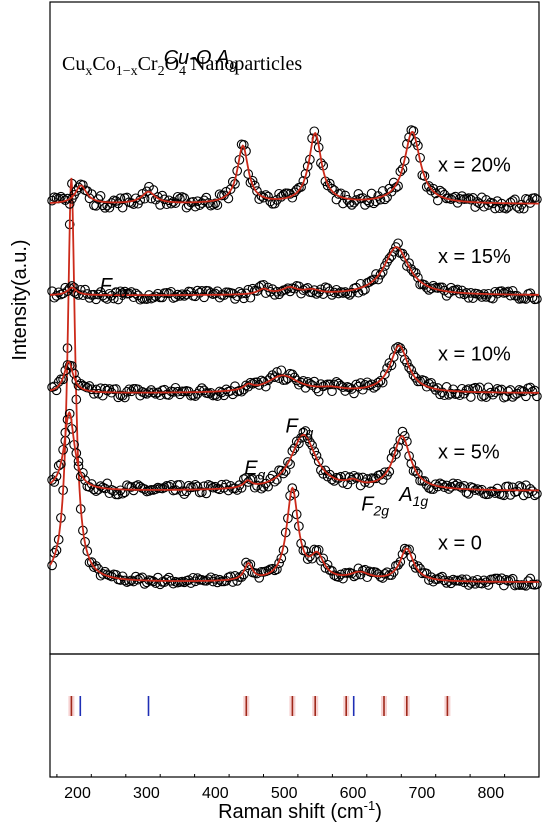 The image size is (550, 839). I want to click on series-label: x = 5%, so click(469, 452).